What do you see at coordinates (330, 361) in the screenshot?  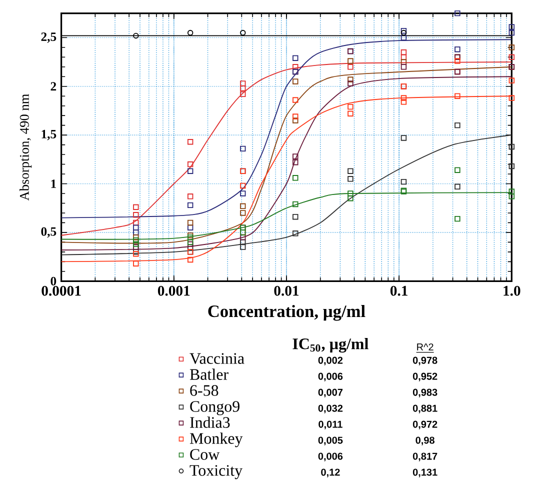 I see `text: 0,002` at bounding box center [330, 361].